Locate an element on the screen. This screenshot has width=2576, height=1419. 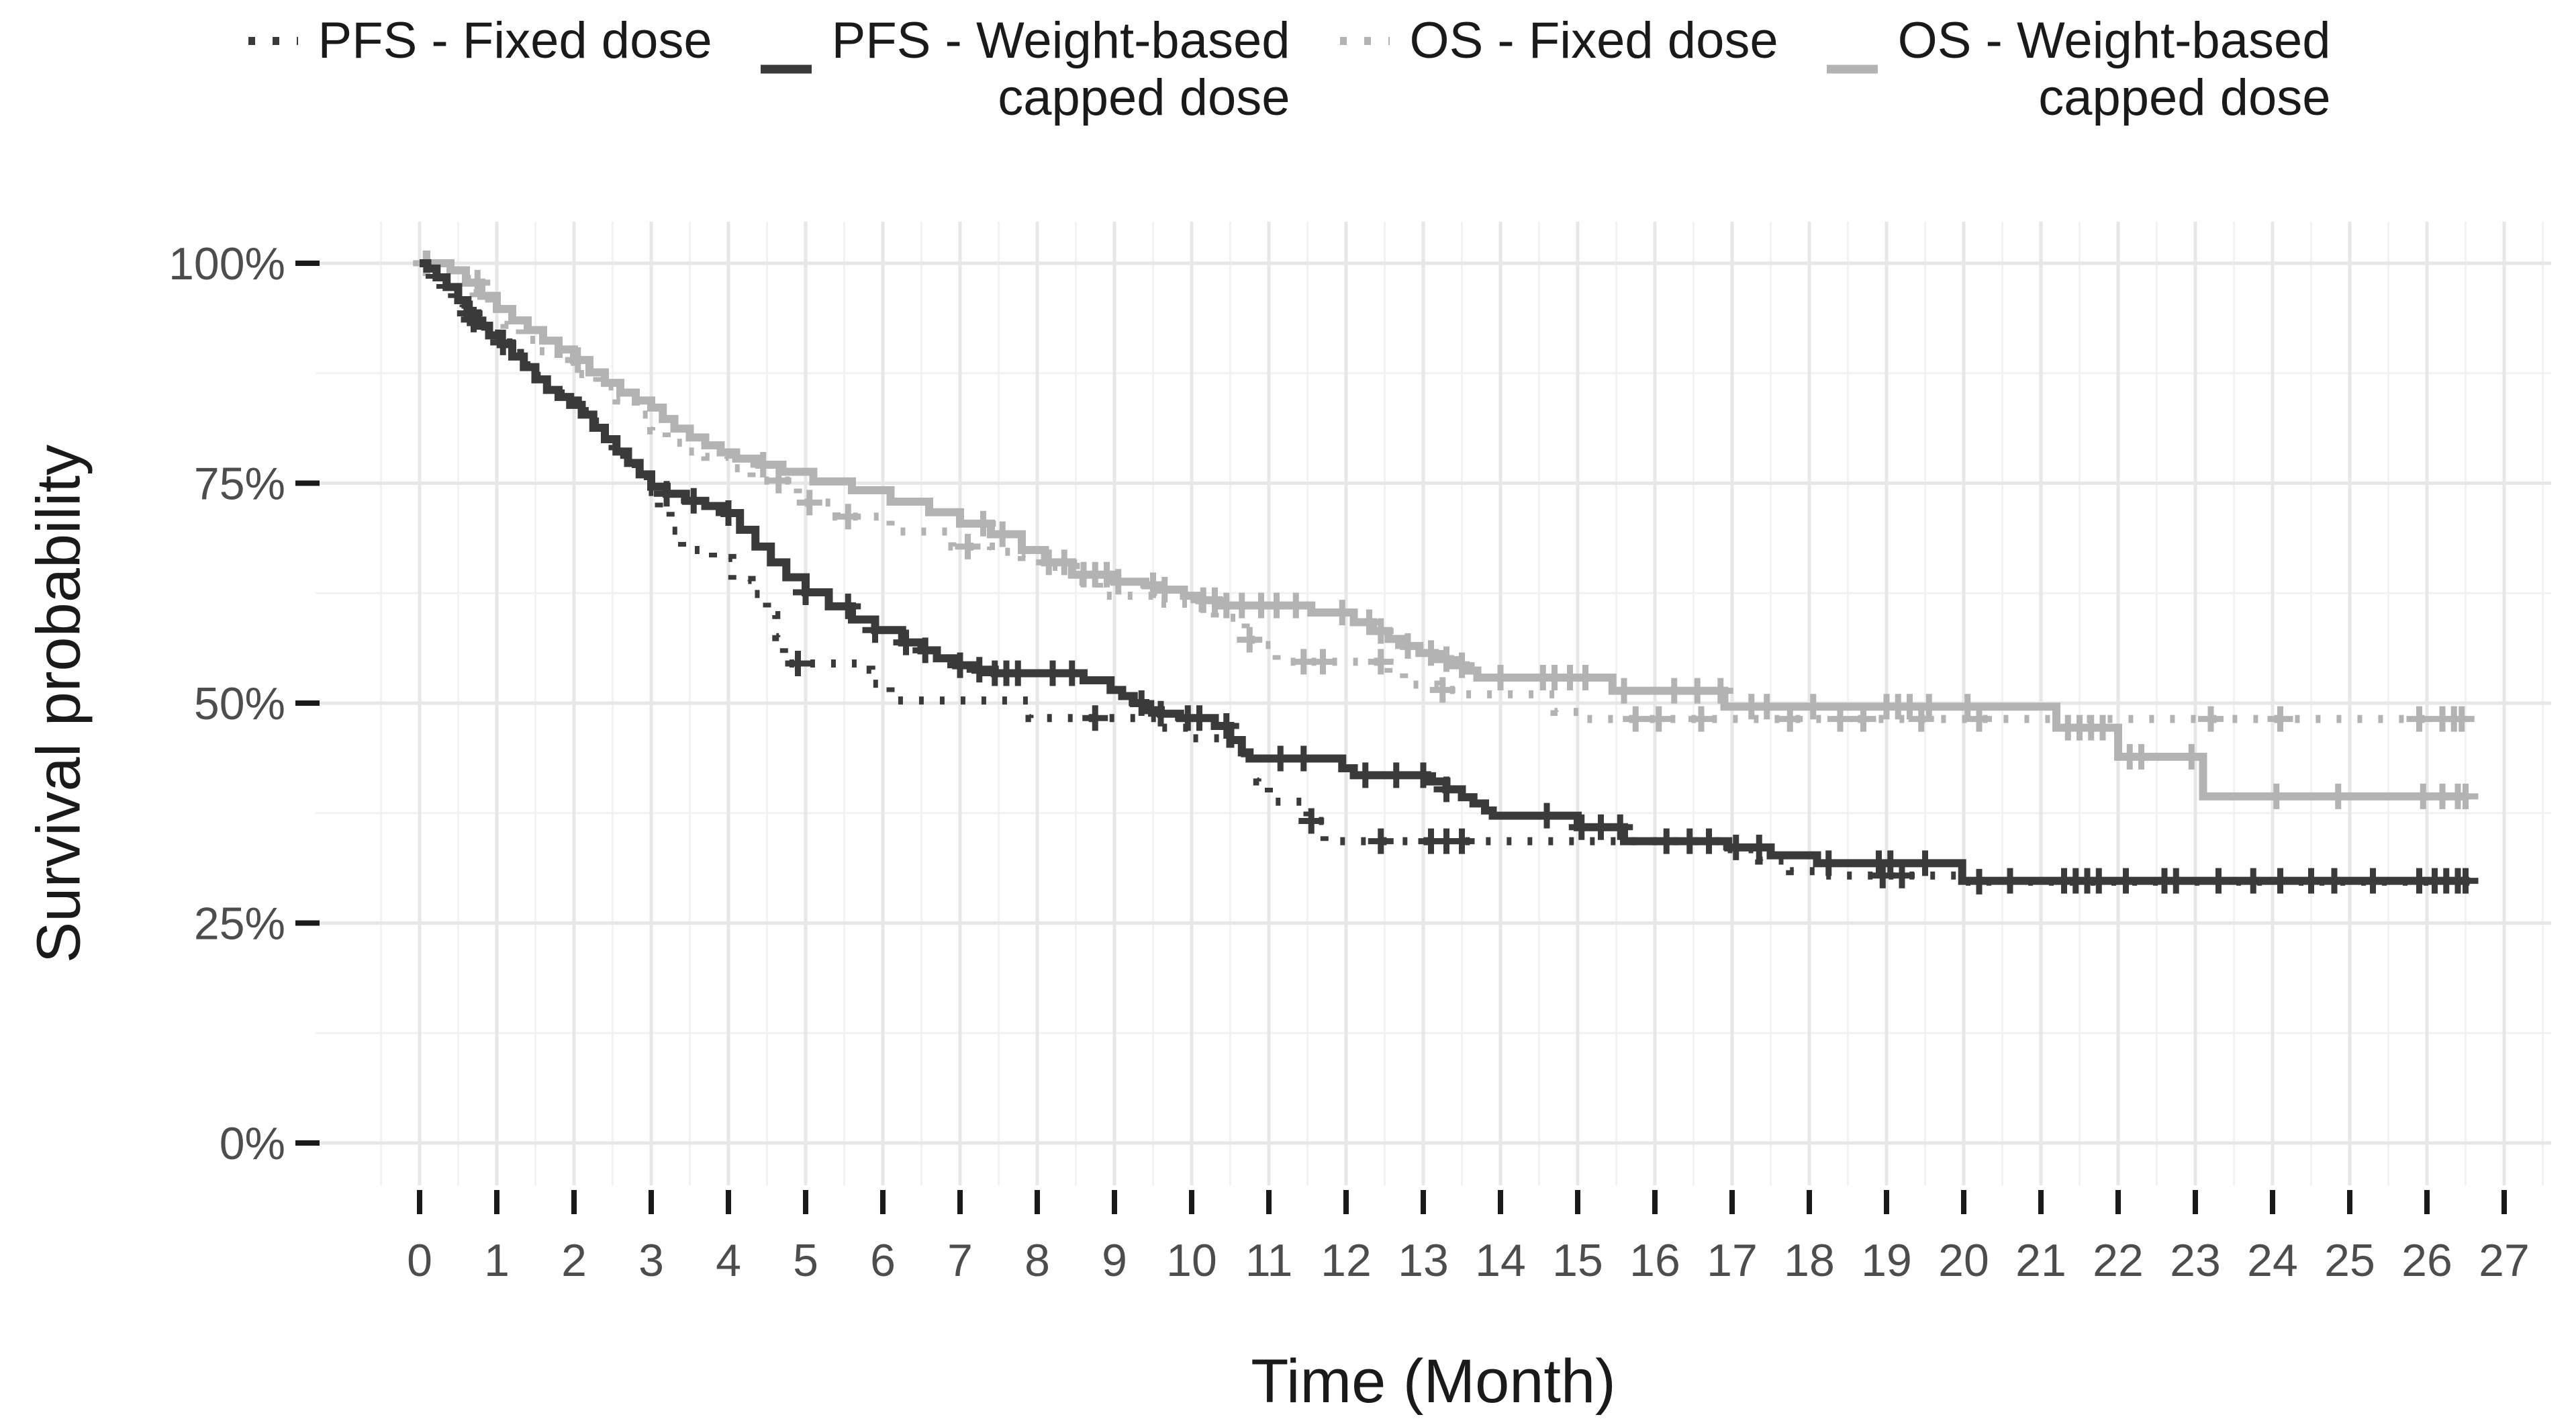
x-tick-label: 13 is located at coordinates (1424, 1261).